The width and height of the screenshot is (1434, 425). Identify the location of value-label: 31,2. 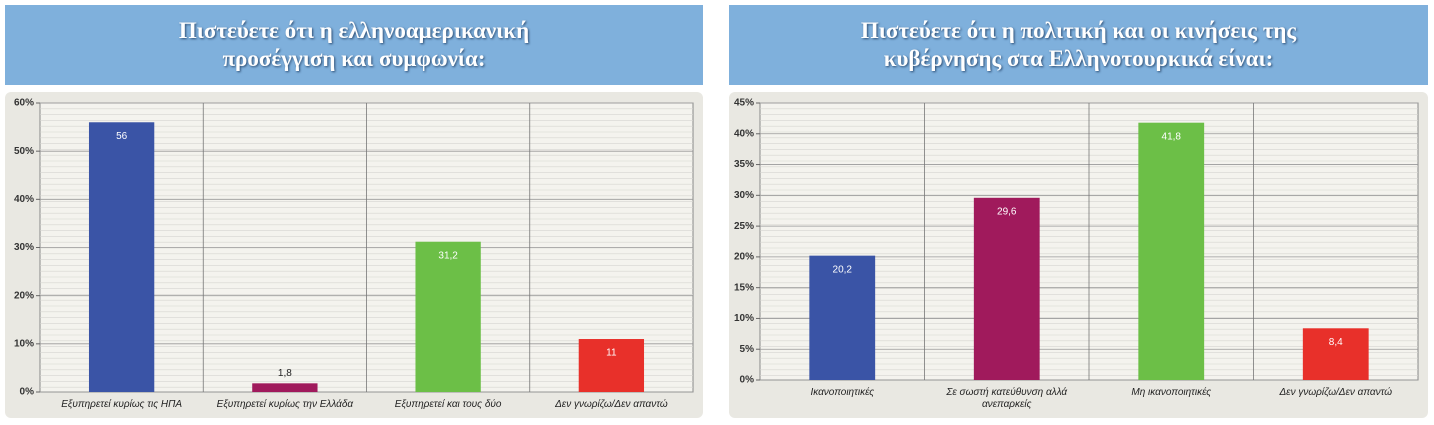
(448, 255).